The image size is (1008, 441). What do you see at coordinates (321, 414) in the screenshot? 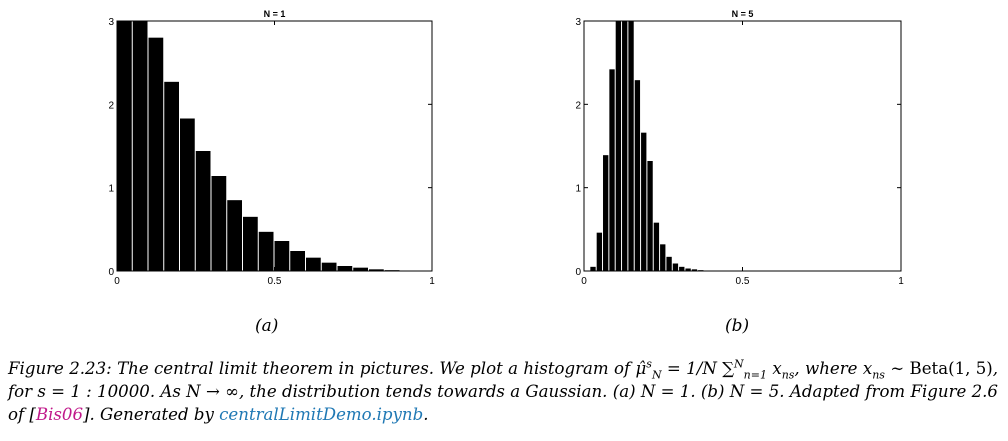
I see `notebook-link: centralLimitDemo.ipynb` at bounding box center [321, 414].